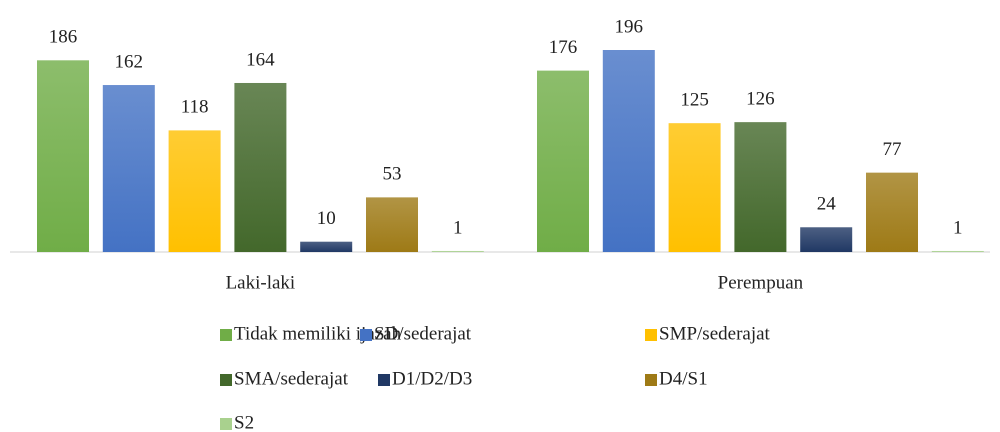 This screenshot has width=1000, height=432. Describe the element at coordinates (760, 99) in the screenshot. I see `data-label: 126` at that location.